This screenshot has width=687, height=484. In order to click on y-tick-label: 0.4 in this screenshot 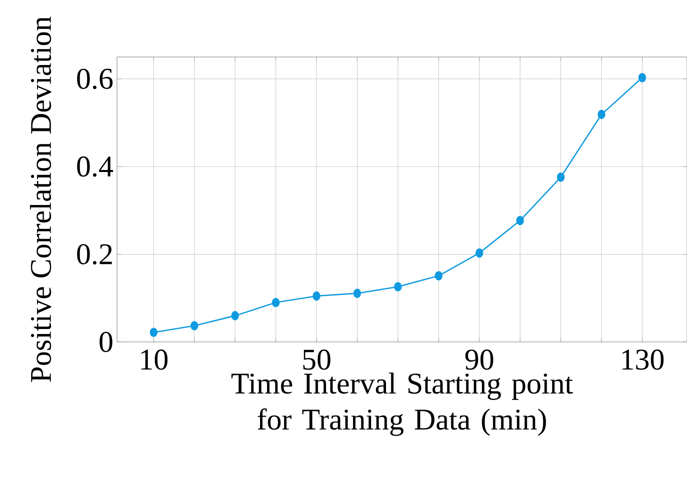, I will do `click(95, 166)`.